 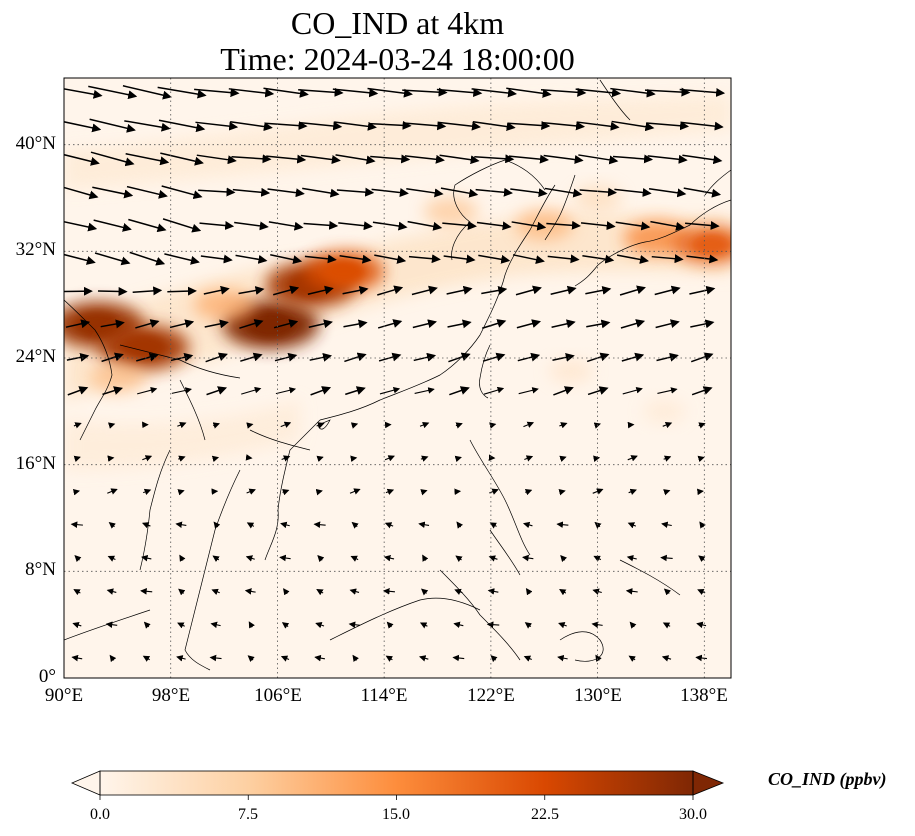 What do you see at coordinates (35, 249) in the screenshot?
I see `lat-label-32n: 32°N` at bounding box center [35, 249].